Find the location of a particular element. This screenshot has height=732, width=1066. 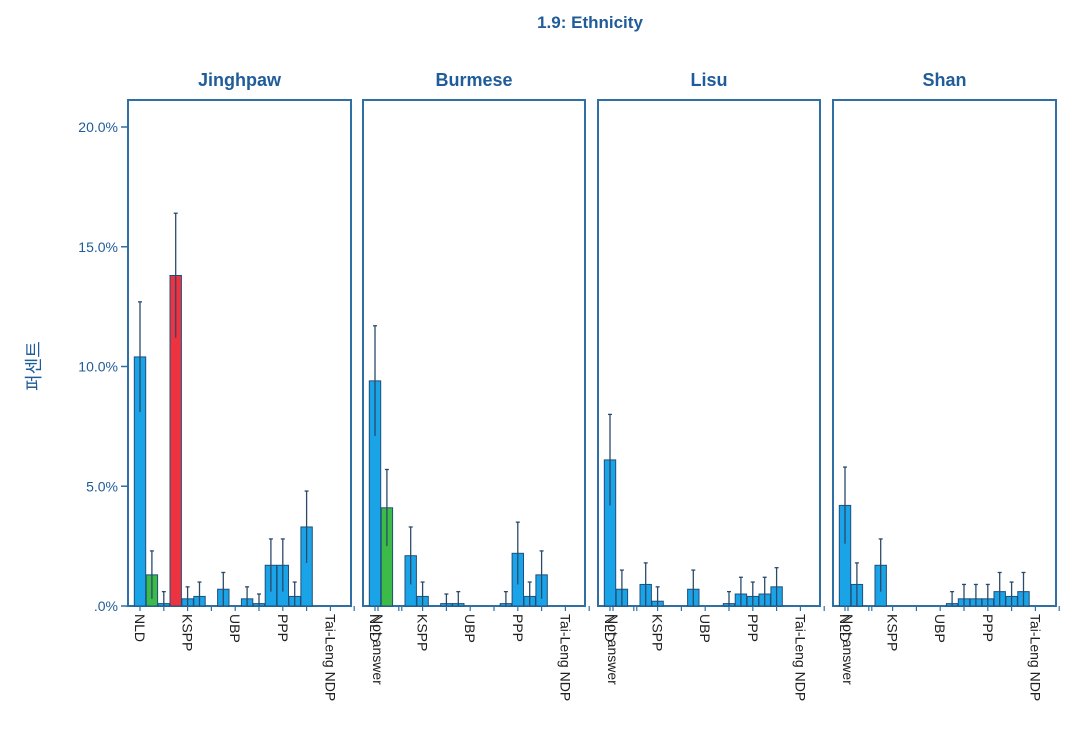

panel-title: Shan is located at coordinates (944, 80).